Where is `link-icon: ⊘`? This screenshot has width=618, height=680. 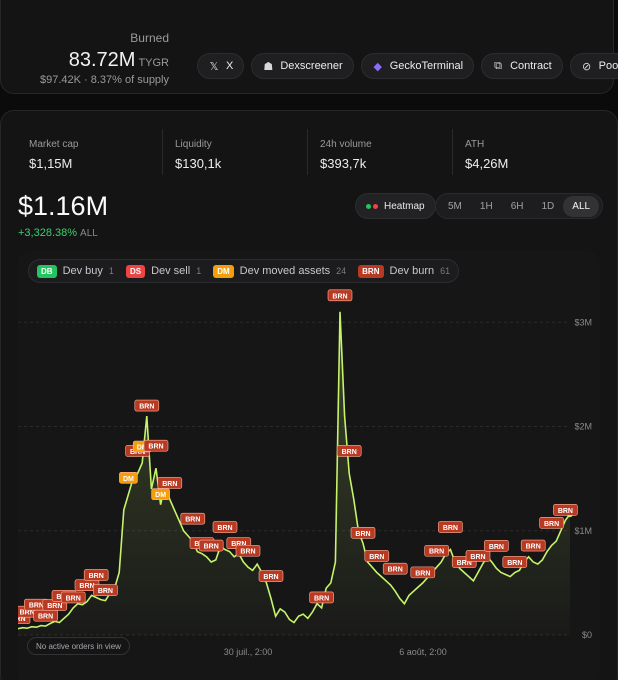 link-icon: ⊘ is located at coordinates (587, 66).